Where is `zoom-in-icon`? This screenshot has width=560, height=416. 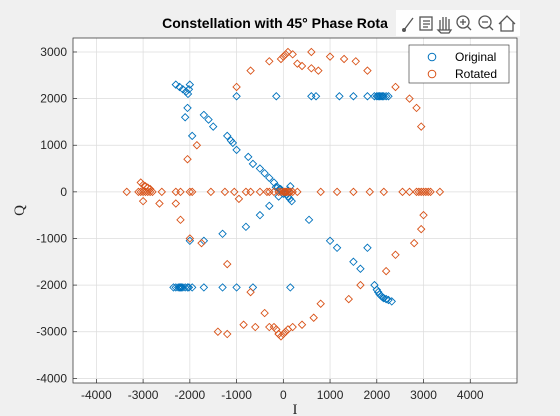
zoom-in-icon is located at coordinates (464, 23).